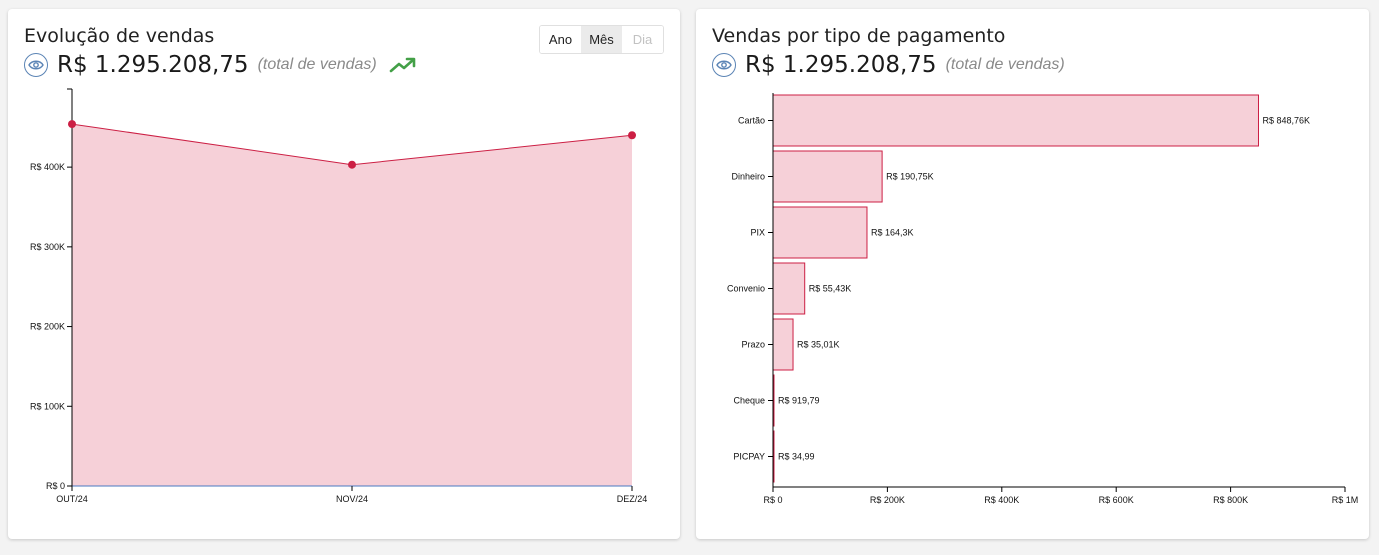 Image resolution: width=1379 pixels, height=555 pixels. I want to click on x-tick-label: R$ 800K, so click(1230, 500).